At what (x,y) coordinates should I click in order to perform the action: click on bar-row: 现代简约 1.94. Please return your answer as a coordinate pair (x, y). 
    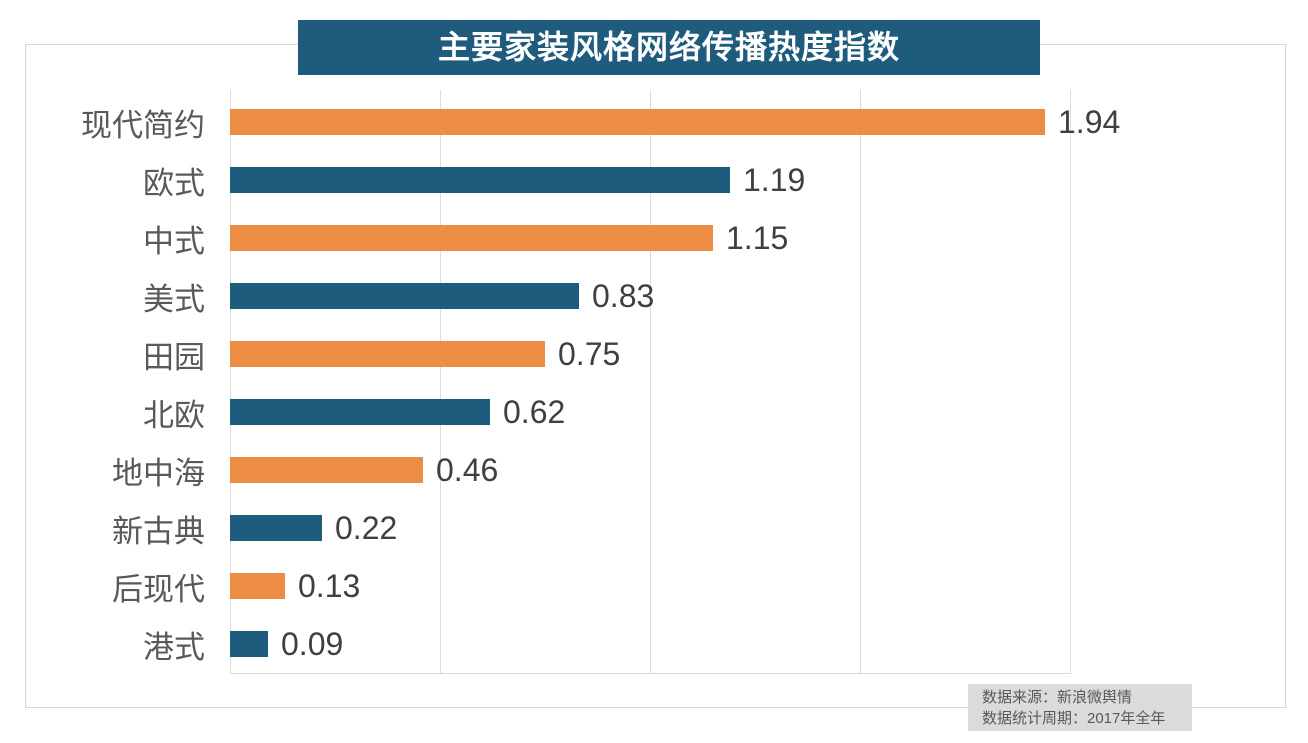
    Looking at the image, I should click on (654, 122).